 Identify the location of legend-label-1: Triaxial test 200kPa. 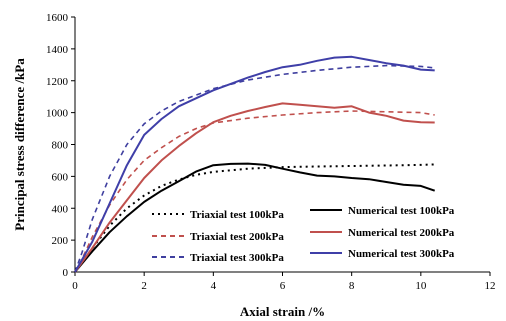
(237, 237).